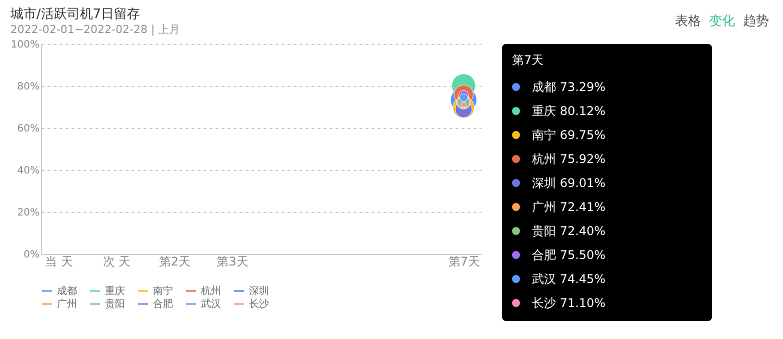 The image size is (783, 339). Describe the element at coordinates (569, 87) in the screenshot. I see `text: 成都 73.29%` at that location.